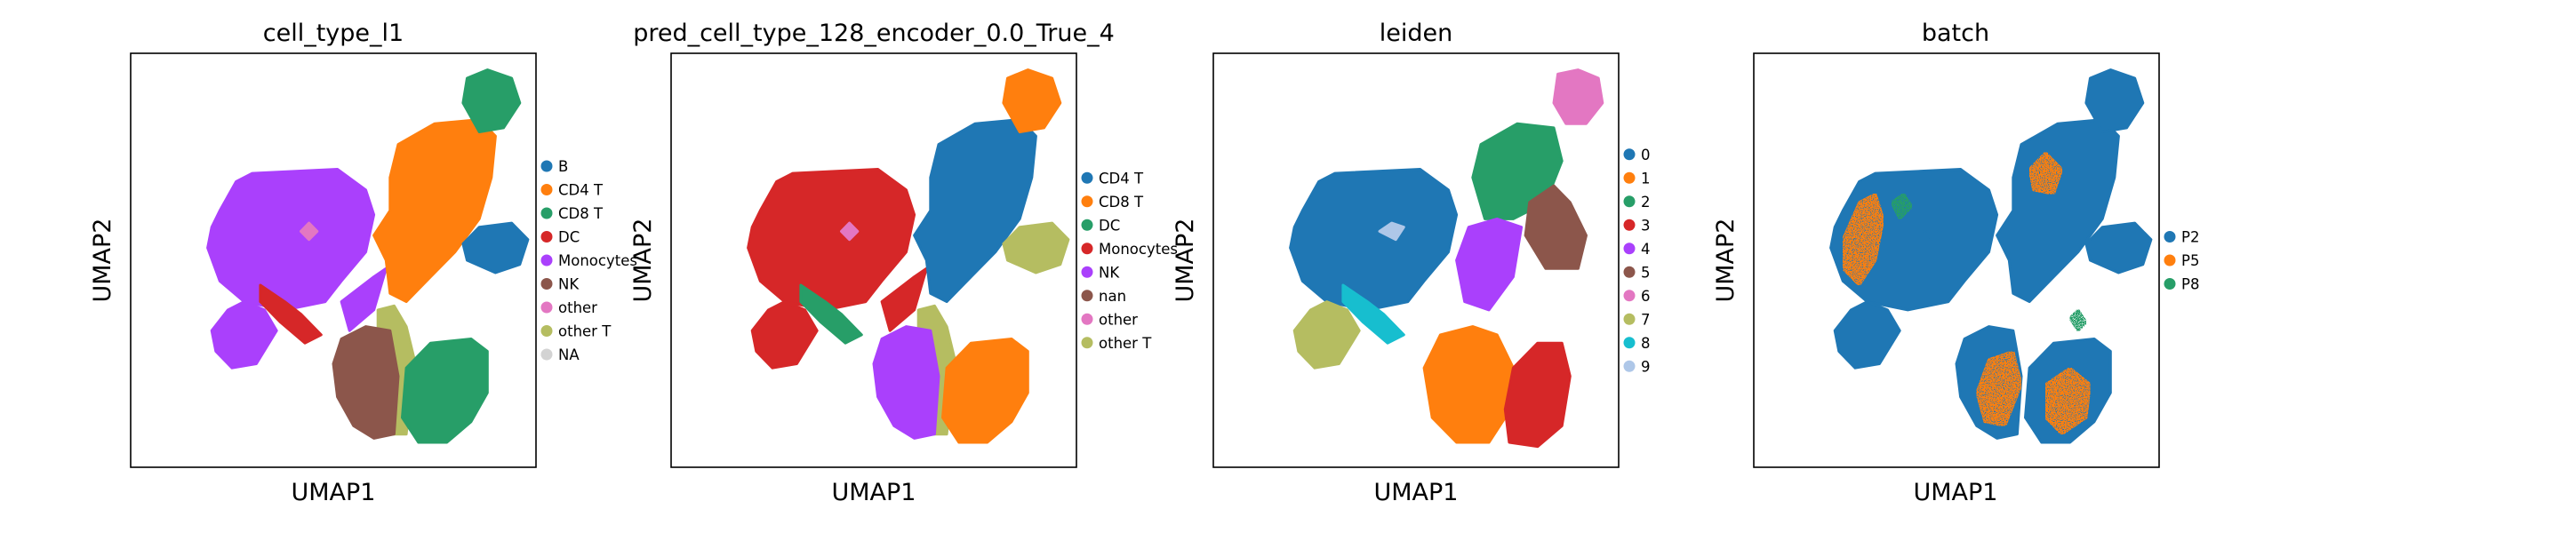 Image resolution: width=2576 pixels, height=533 pixels. What do you see at coordinates (1112, 296) in the screenshot?
I see `legend-label: nan` at bounding box center [1112, 296].